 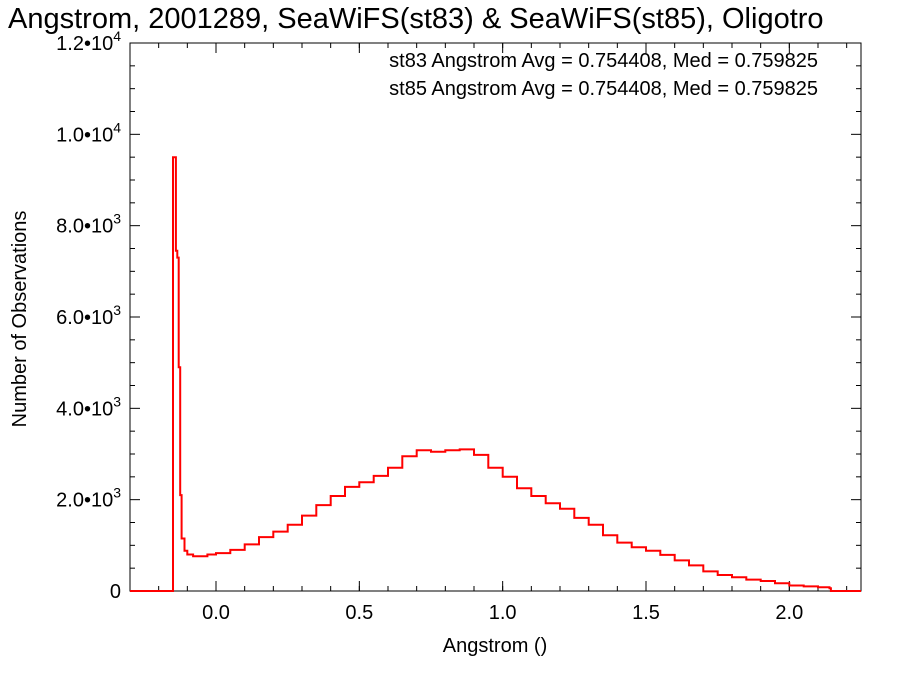 What do you see at coordinates (216, 613) in the screenshot?
I see `x-tick-label: 0.0` at bounding box center [216, 613].